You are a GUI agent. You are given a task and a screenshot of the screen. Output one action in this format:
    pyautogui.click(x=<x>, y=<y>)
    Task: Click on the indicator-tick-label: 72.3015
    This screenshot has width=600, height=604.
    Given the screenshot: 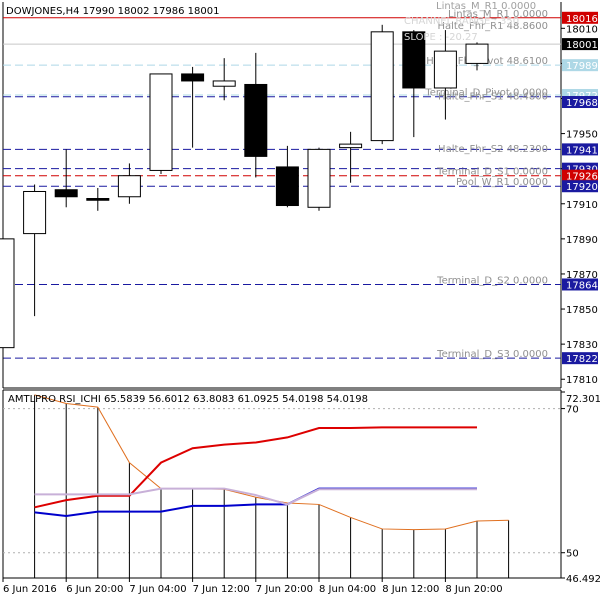 What is the action you would take?
    pyautogui.click(x=583, y=399)
    